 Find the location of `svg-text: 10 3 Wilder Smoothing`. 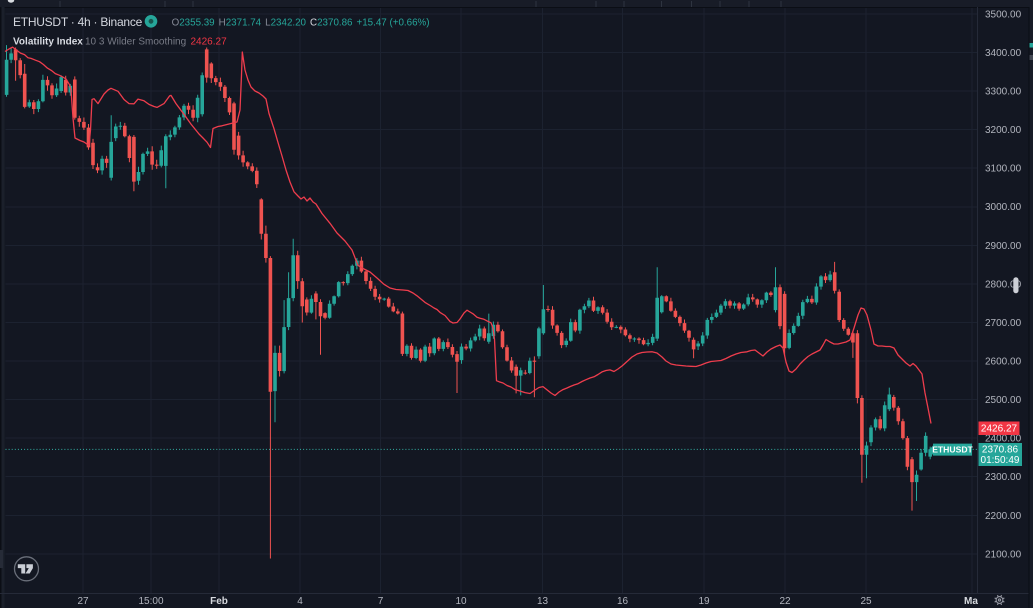

svg-text: 10 3 Wilder Smoothing is located at coordinates (135, 42).